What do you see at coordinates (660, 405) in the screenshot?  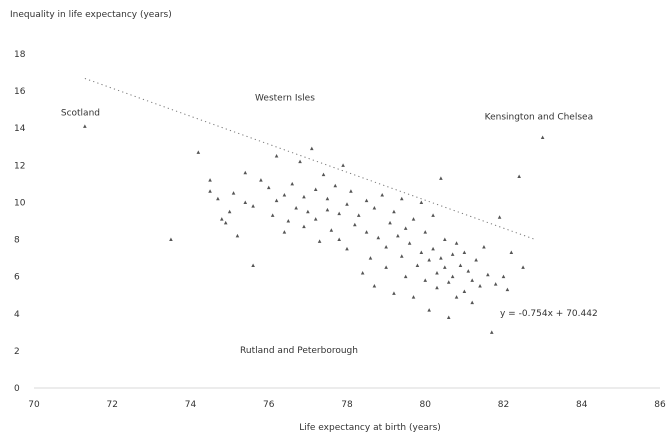 I see `x-tick-label: 86` at bounding box center [660, 405].